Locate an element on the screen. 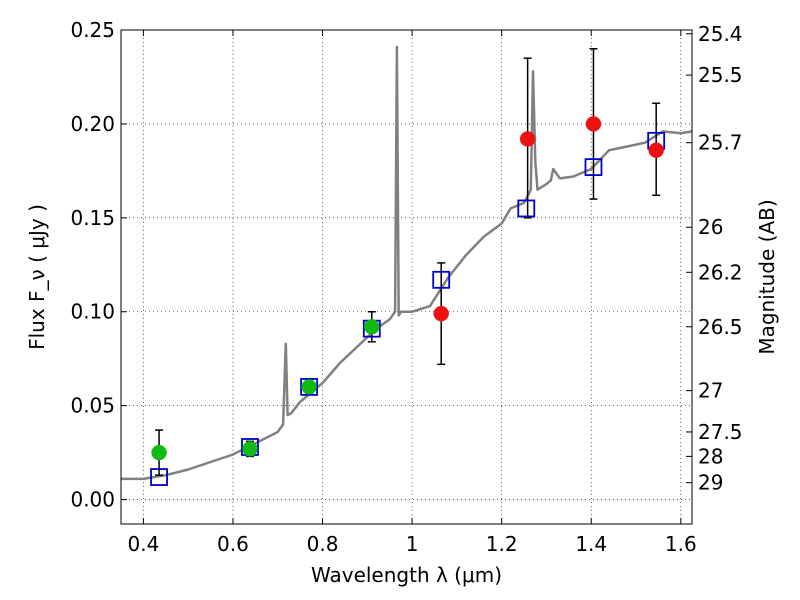 This screenshot has width=800, height=600. y-tick-label: 0.15 is located at coordinates (92, 218).